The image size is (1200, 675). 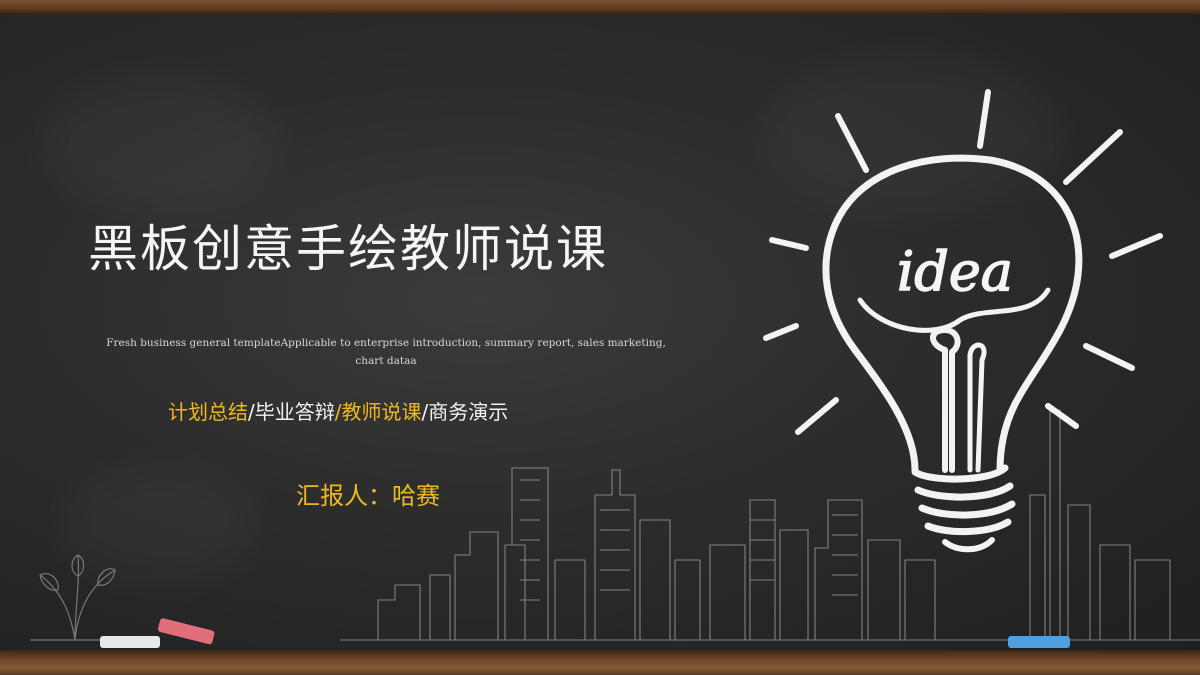 I want to click on slide-title: 黑板创意手绘教师说课, so click(x=348, y=249).